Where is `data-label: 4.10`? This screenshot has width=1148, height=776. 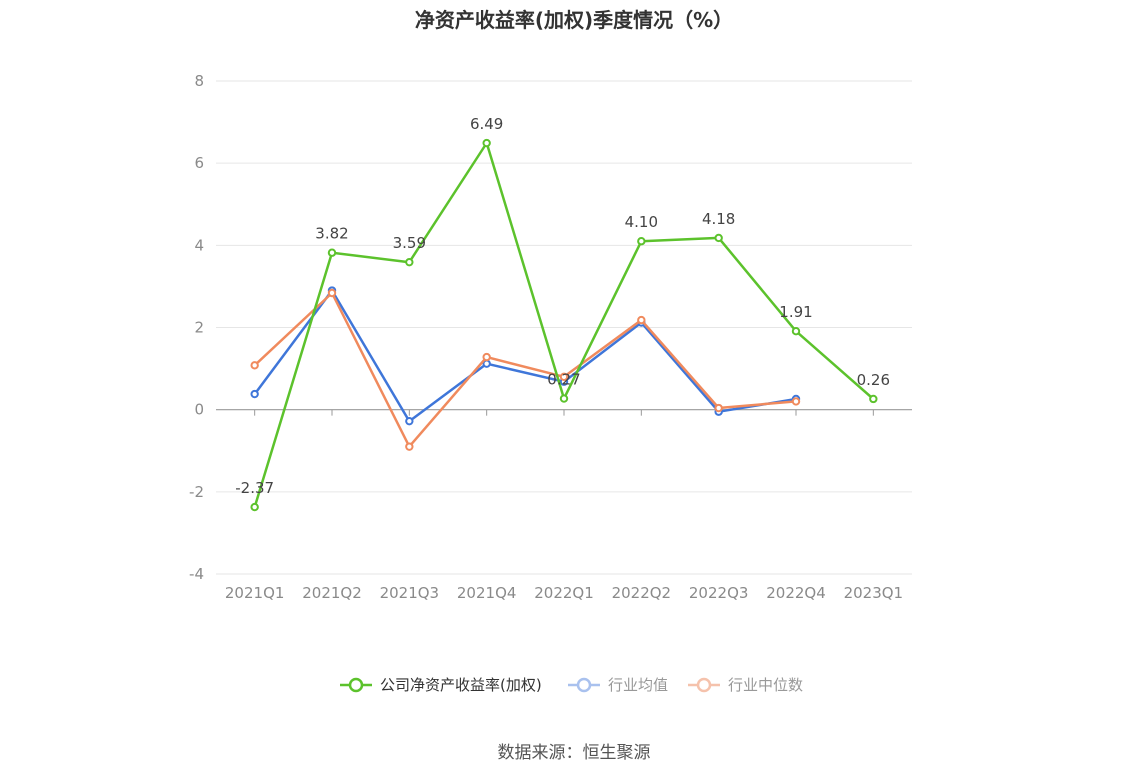 data-label: 4.10 is located at coordinates (641, 222).